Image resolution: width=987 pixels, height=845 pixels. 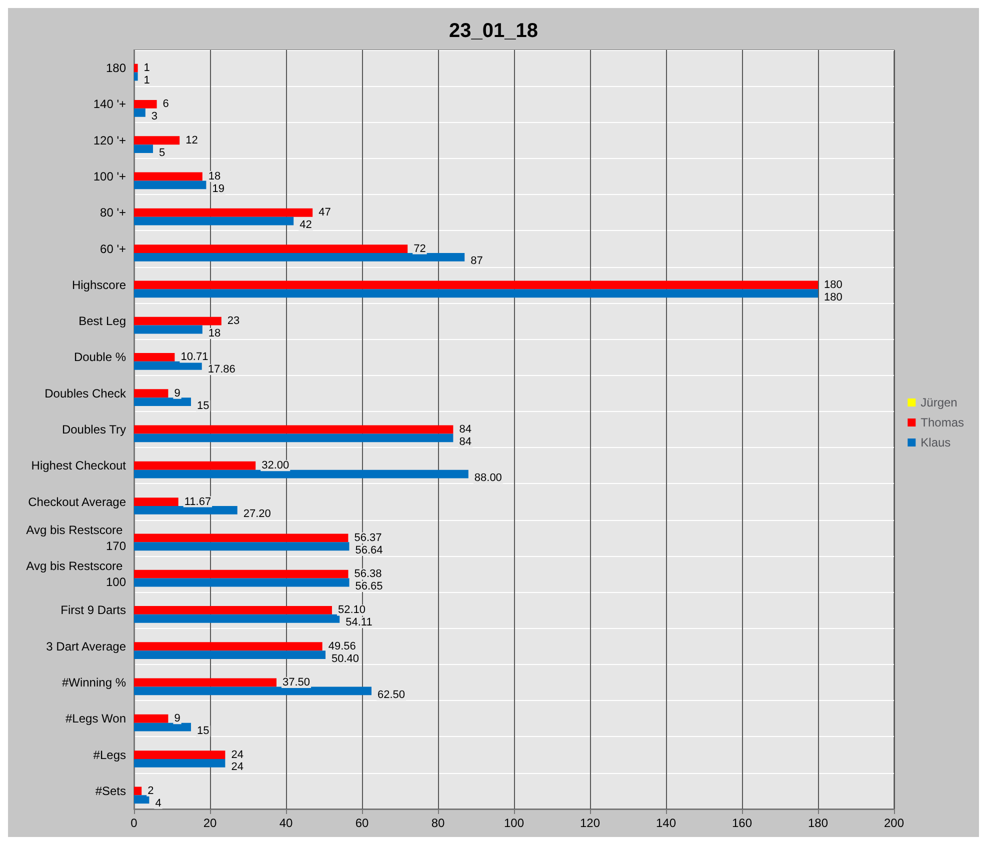 What do you see at coordinates (488, 478) in the screenshot?
I see `data-label: 88.00` at bounding box center [488, 478].